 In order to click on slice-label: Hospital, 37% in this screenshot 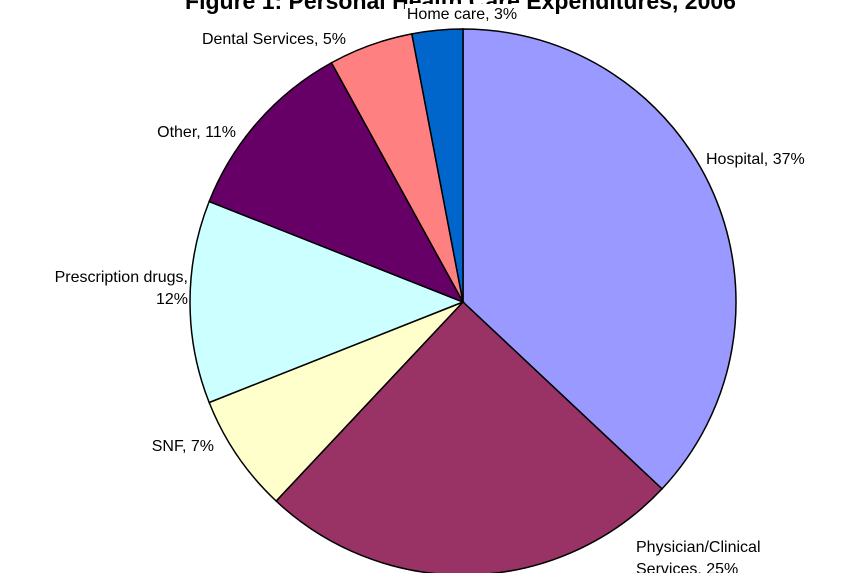, I will do `click(755, 159)`.